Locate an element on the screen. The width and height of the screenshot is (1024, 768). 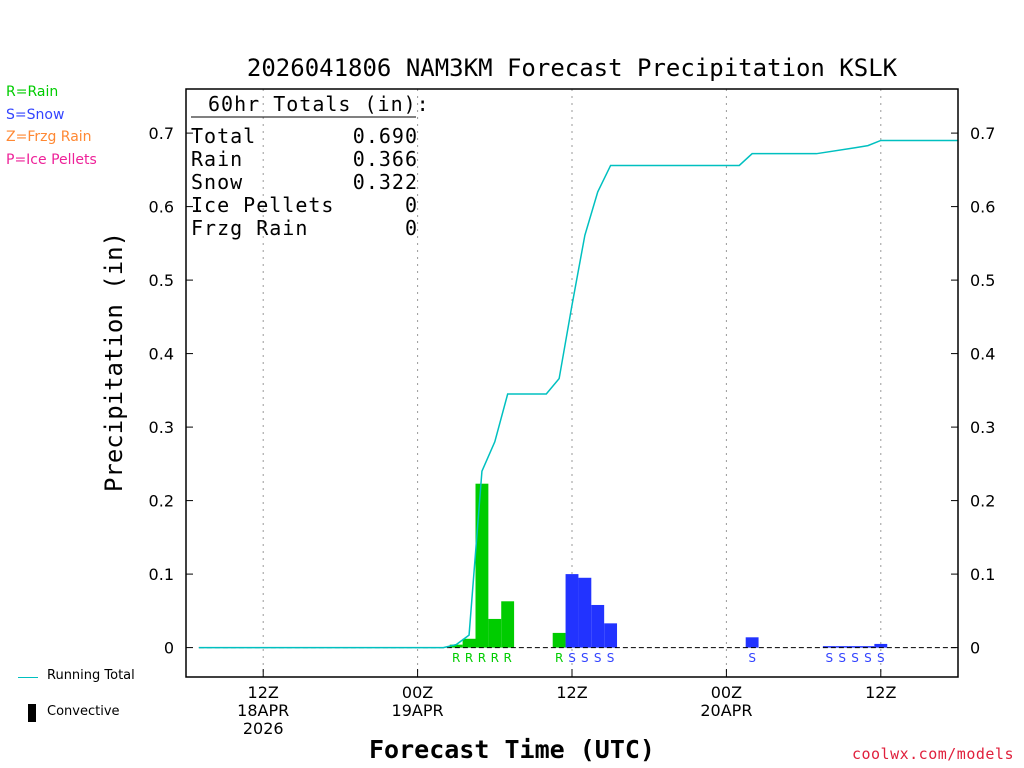
y-tick-label-right: 0 is located at coordinates (975, 648).